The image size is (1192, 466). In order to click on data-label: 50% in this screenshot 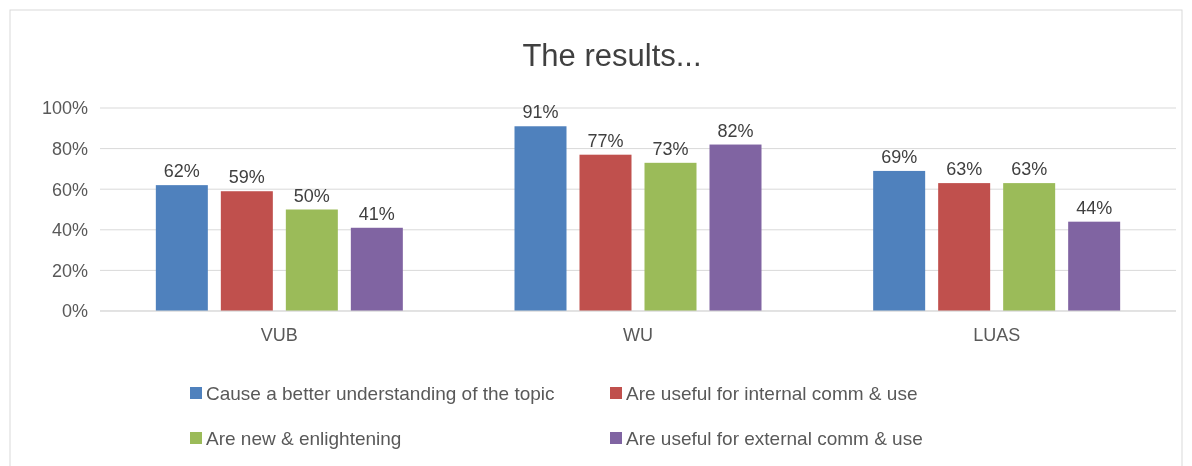, I will do `click(311, 195)`.